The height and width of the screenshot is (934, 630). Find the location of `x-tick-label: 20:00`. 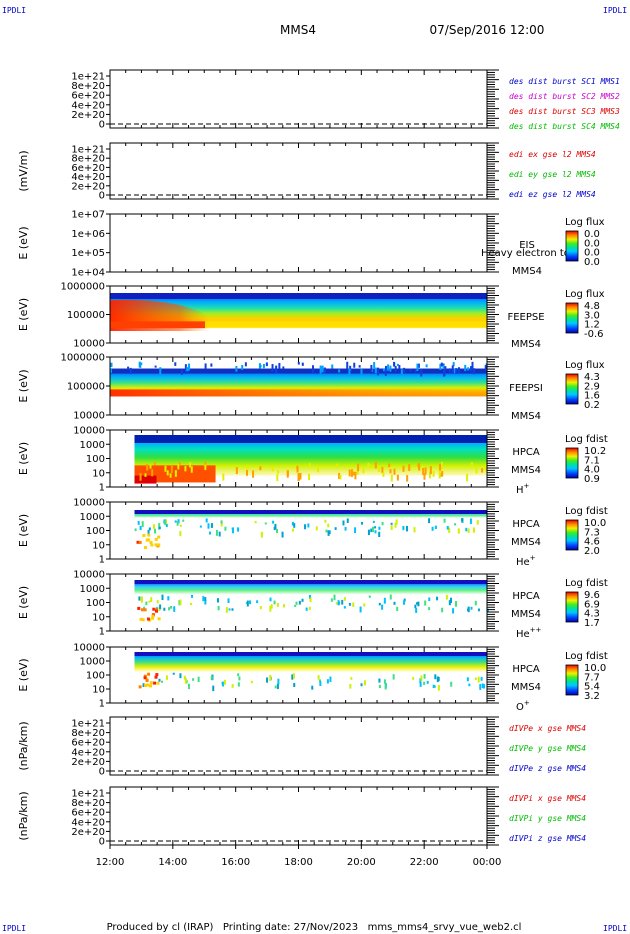

x-tick-label: 20:00 is located at coordinates (361, 862).